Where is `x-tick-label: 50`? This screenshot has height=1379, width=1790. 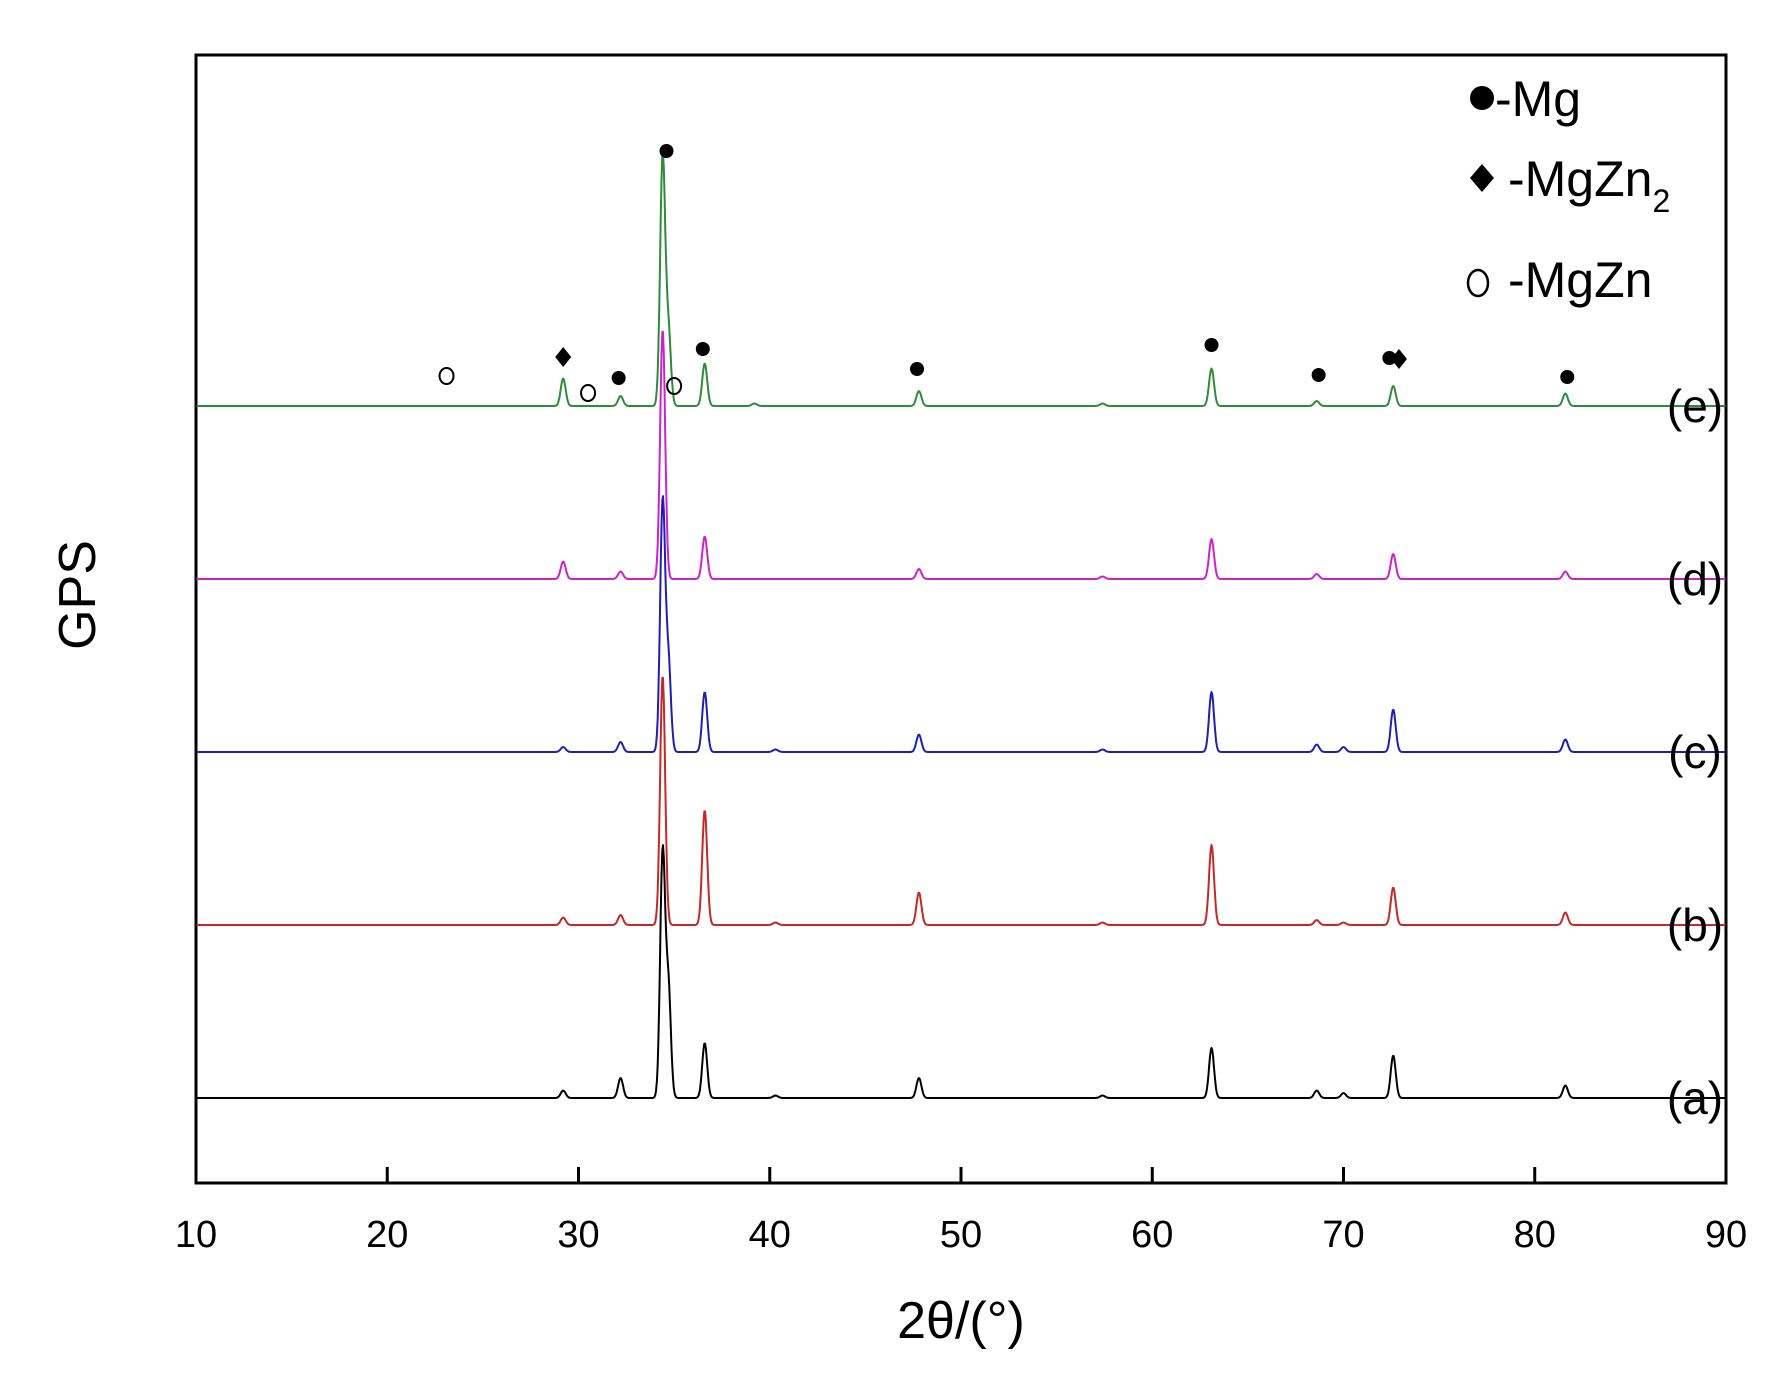
x-tick-label: 50 is located at coordinates (961, 1235).